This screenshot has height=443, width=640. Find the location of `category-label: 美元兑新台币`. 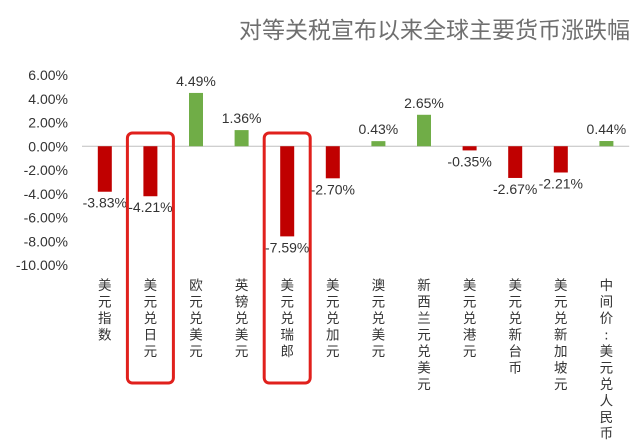

category-label: 美元兑新台币 is located at coordinates (515, 327).